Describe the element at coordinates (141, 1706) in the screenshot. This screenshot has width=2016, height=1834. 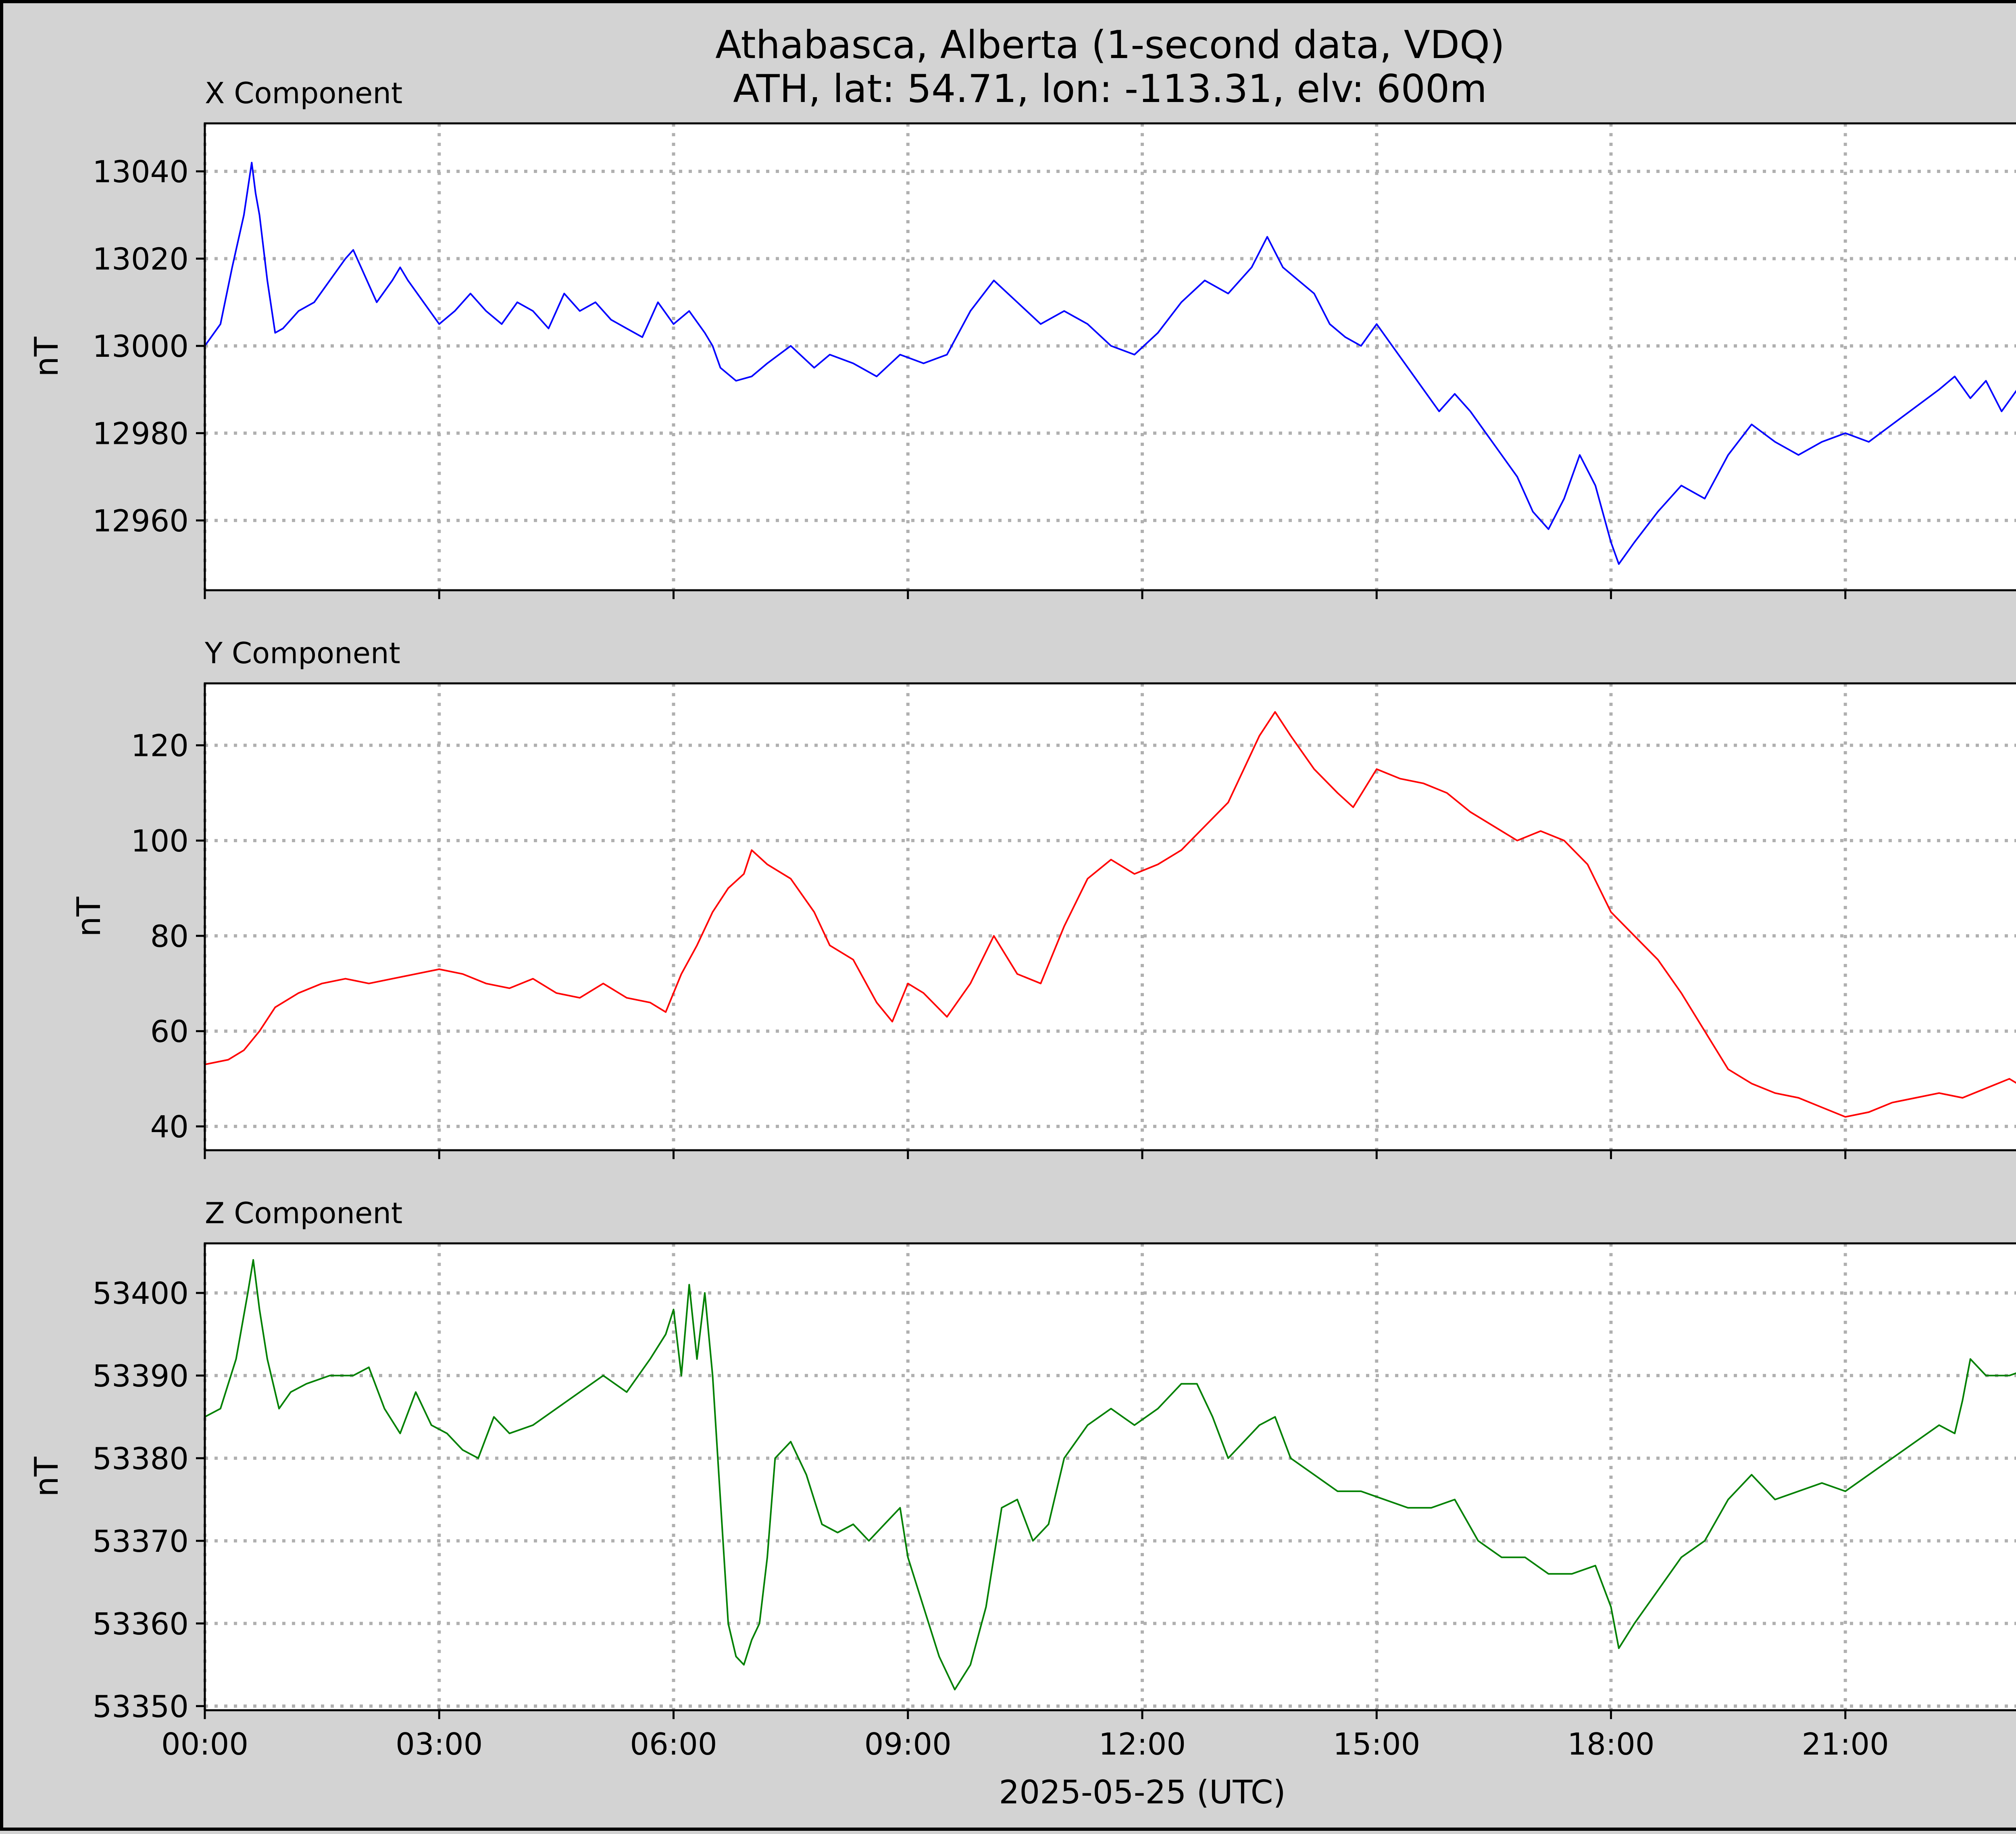
I see `y-tick-label: 53350` at that location.